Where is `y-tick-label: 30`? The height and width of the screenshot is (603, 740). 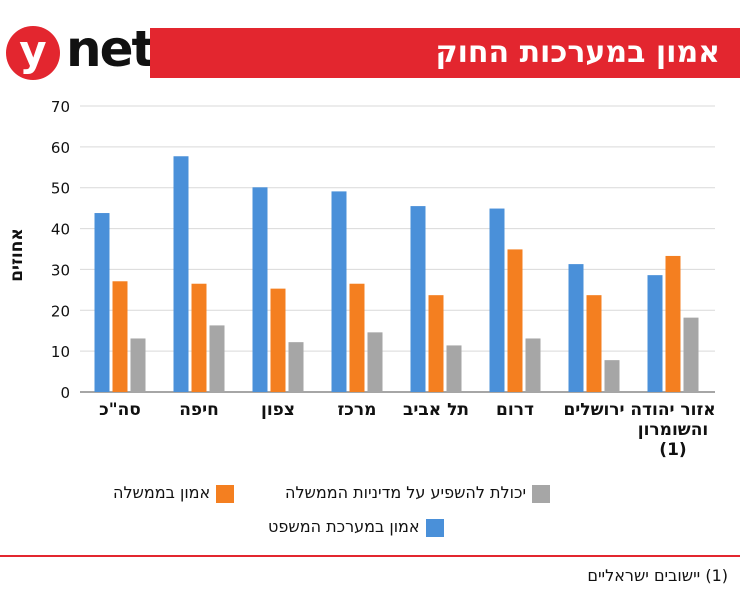 y-tick-label: 30 is located at coordinates (60, 270).